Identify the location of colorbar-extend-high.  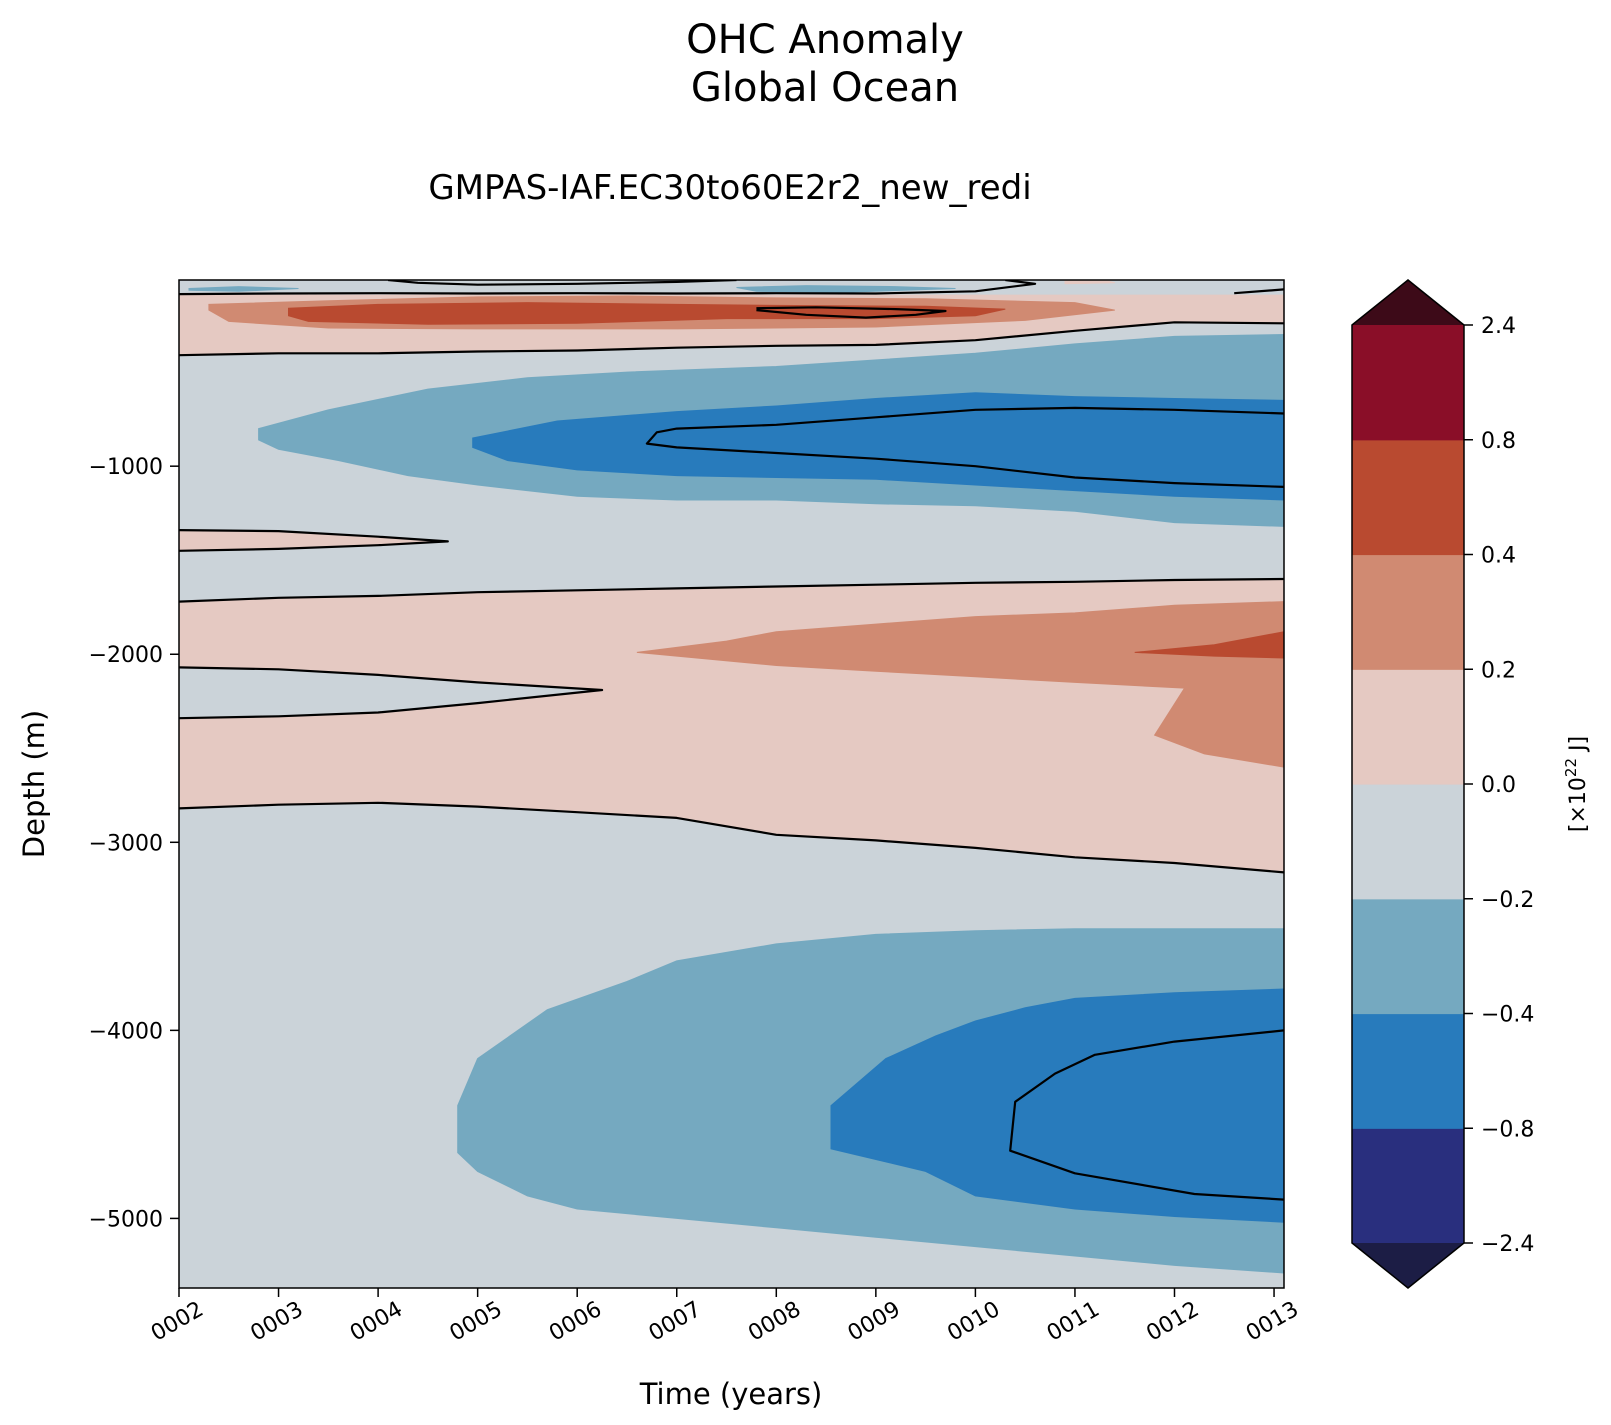
(1408, 302).